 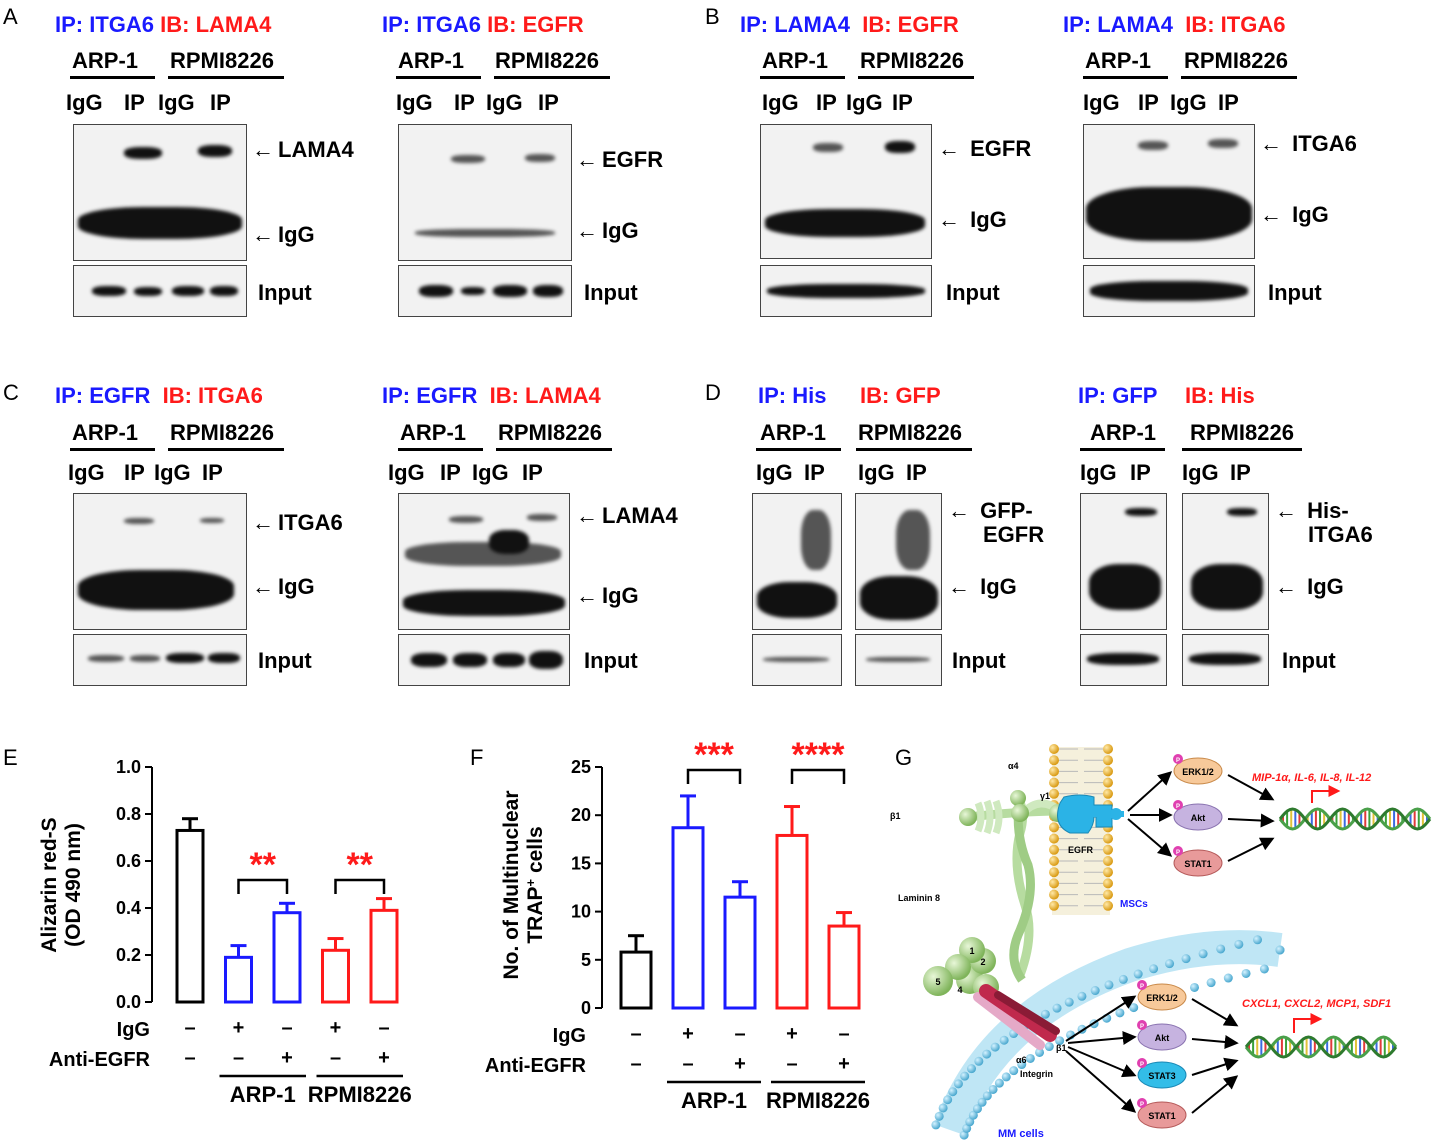 What do you see at coordinates (627, 515) in the screenshot?
I see `band-label: ← LAMA4` at bounding box center [627, 515].